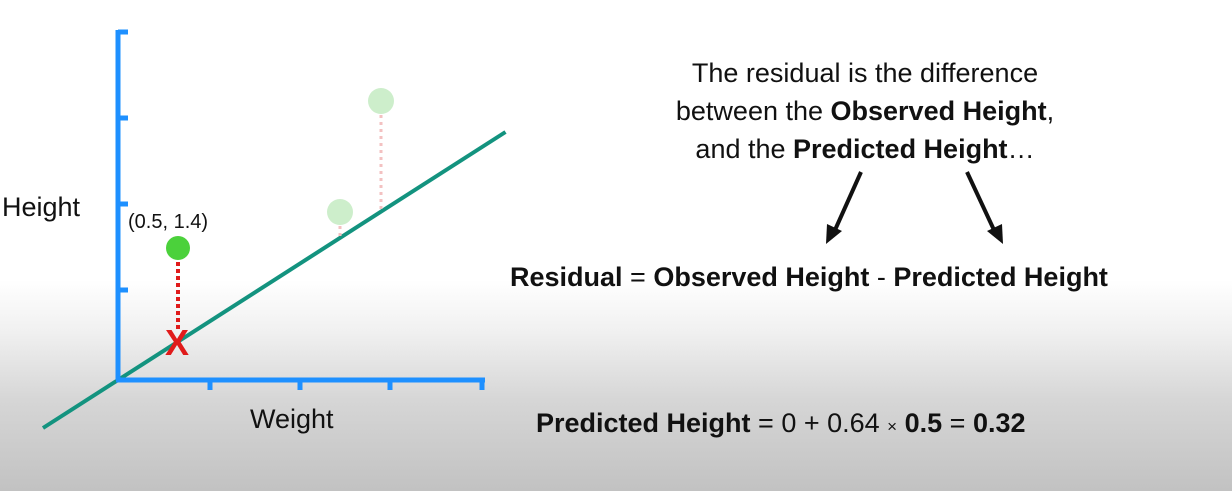 The width and height of the screenshot is (1232, 491). Describe the element at coordinates (938, 111) in the screenshot. I see `observed-height-term: Observed Height` at that location.